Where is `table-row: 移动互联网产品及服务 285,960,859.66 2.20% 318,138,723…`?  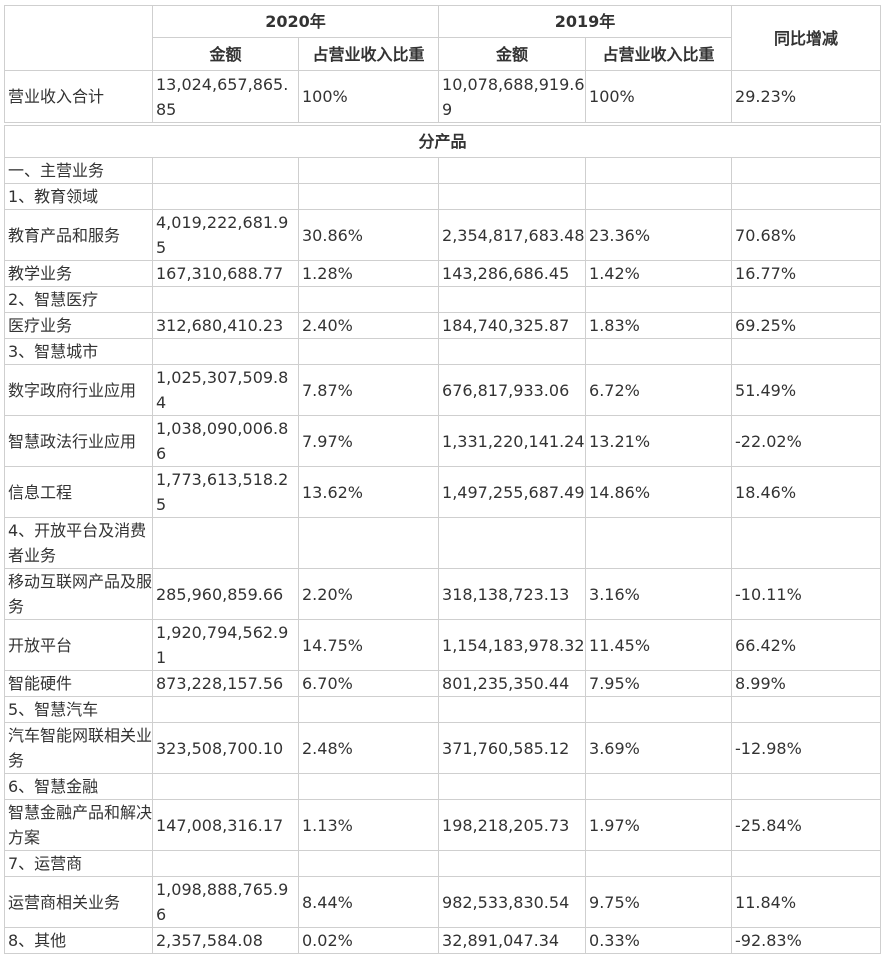
table-row: 移动互联网产品及服务 285,960,859.66 2.20% 318,138,723… is located at coordinates (443, 594).